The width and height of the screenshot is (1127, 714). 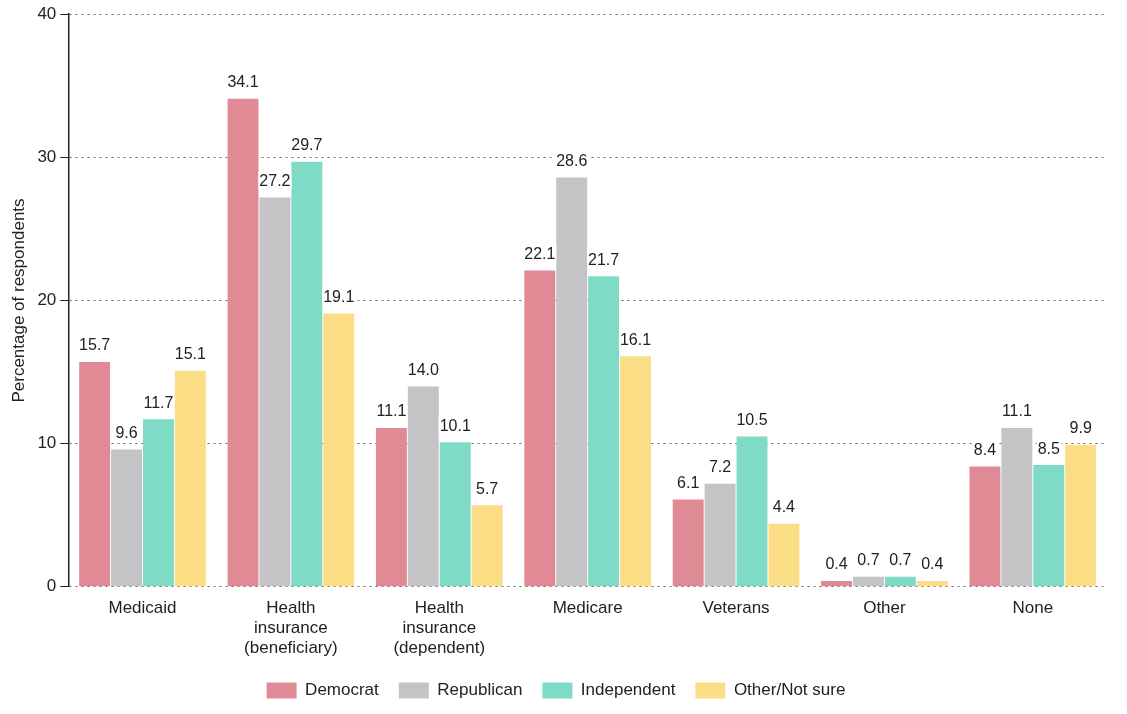 What do you see at coordinates (487, 488) in the screenshot?
I see `data-label: 5.7` at bounding box center [487, 488].